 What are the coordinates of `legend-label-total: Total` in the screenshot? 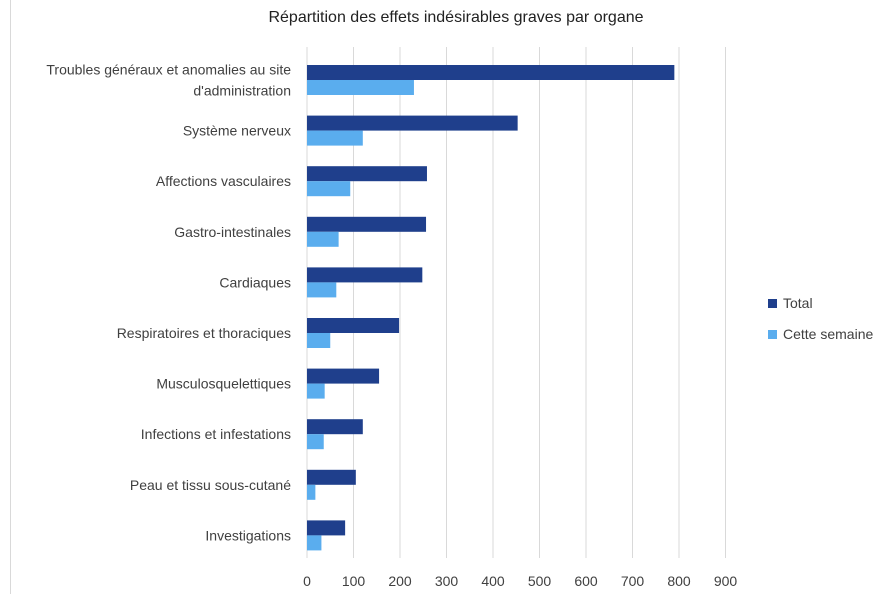 It's located at (798, 303).